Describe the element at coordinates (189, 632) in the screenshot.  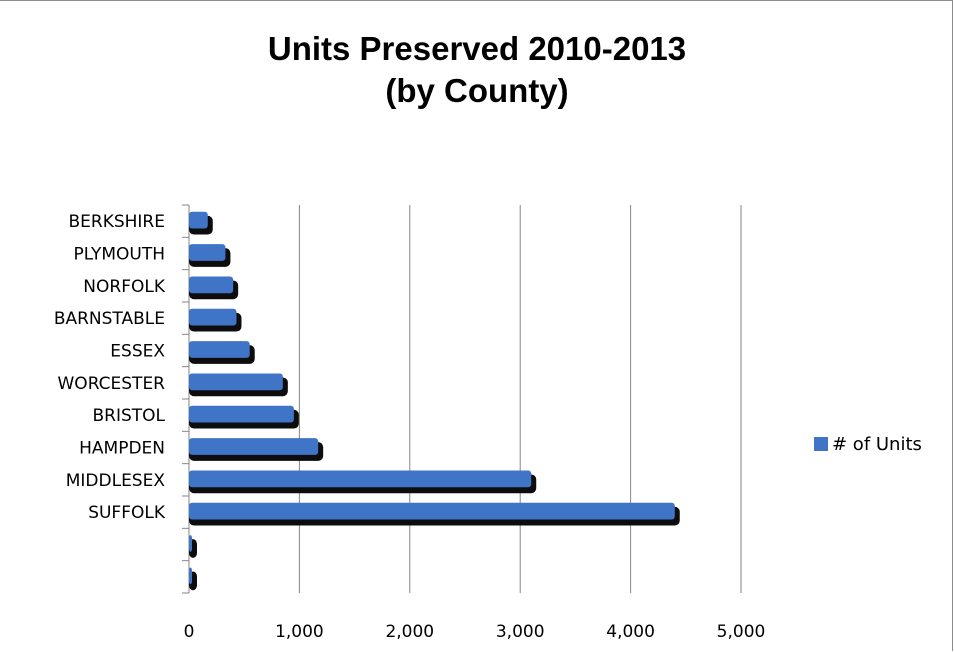
I see `x-tick-label: 0` at that location.